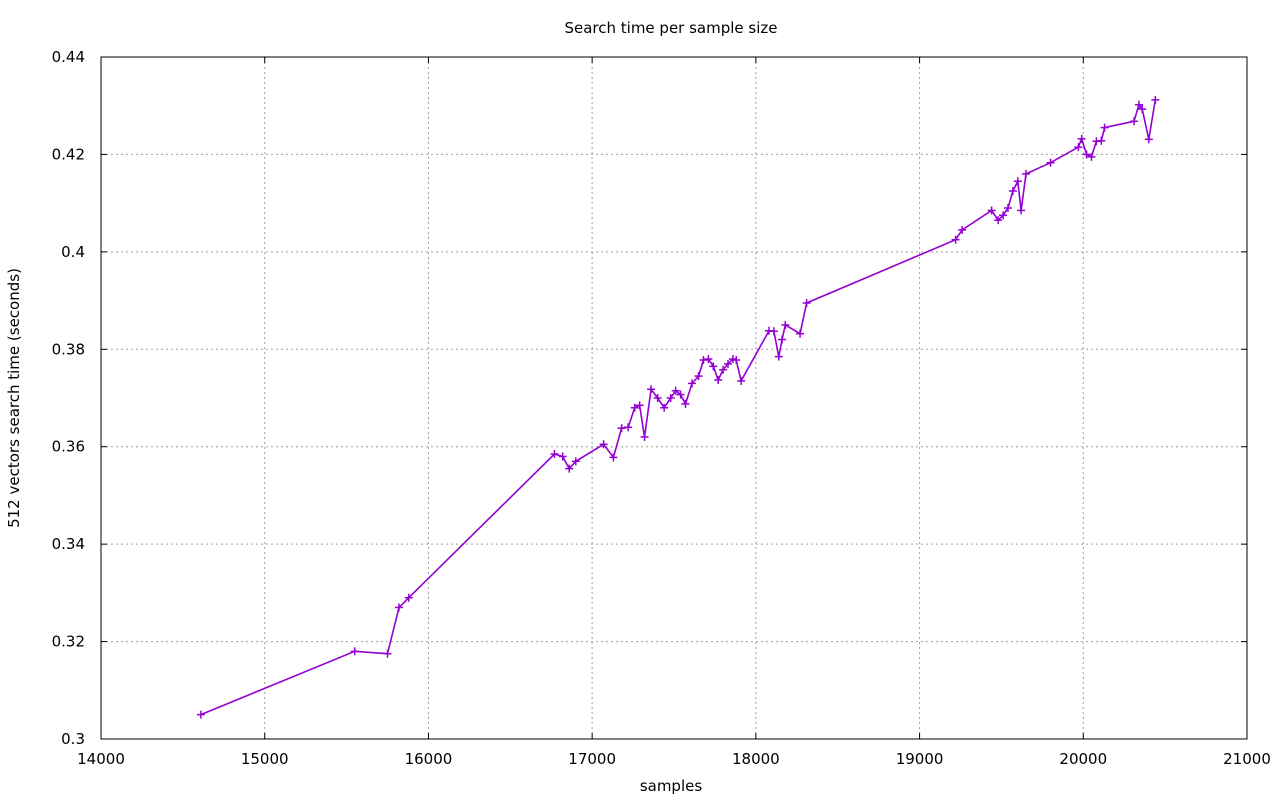 Image resolution: width=1280 pixels, height=800 pixels. I want to click on y-tick-label: 0.4, so click(73, 252).